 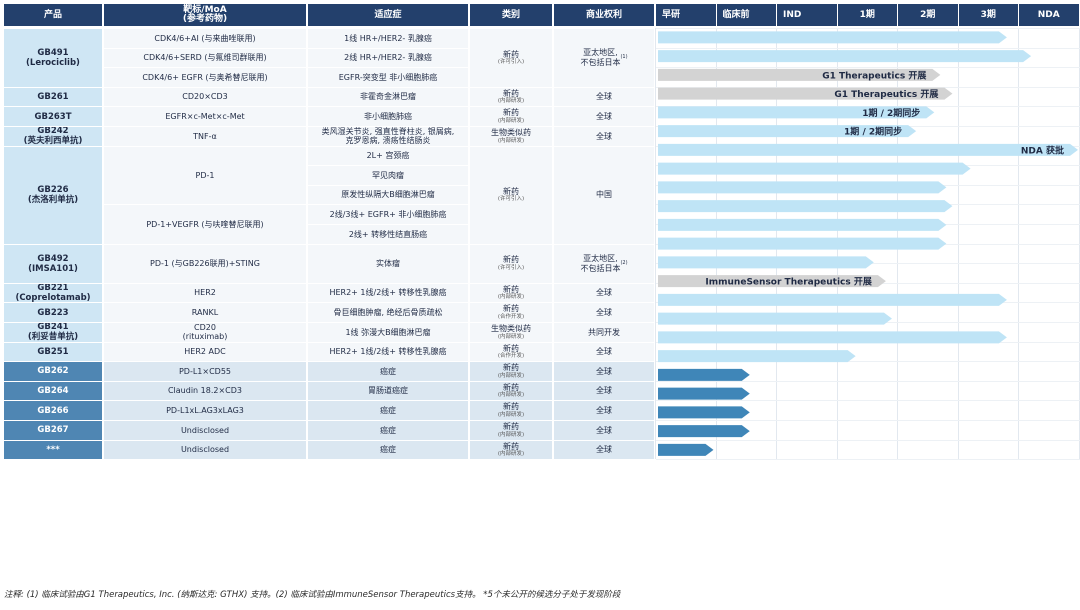 I want to click on category-main: 生物类似药, so click(x=511, y=133).